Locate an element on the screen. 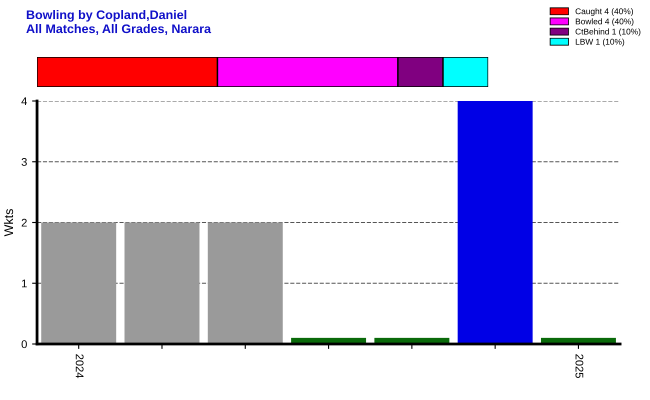  x-tick-label: 2024 is located at coordinates (80, 366).